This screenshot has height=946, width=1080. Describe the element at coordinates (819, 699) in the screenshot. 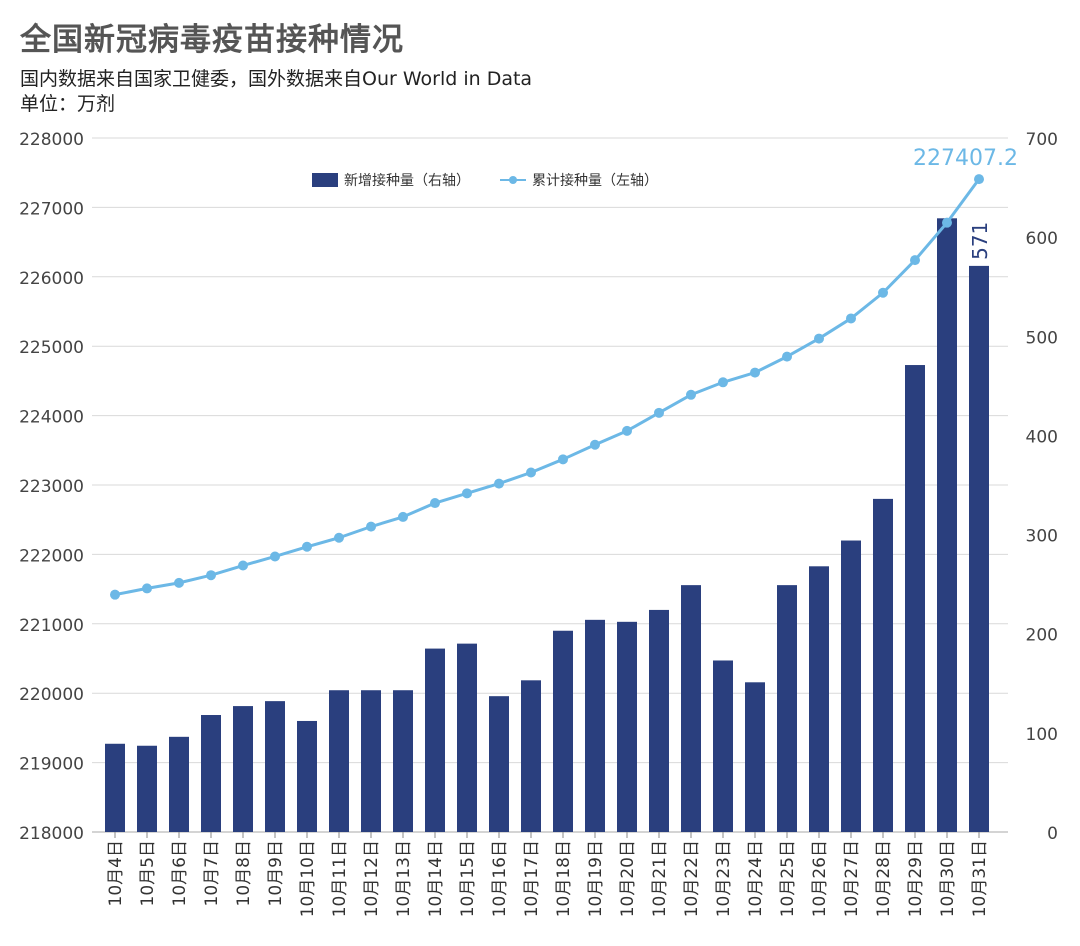

I see `bar-10月26日` at that location.